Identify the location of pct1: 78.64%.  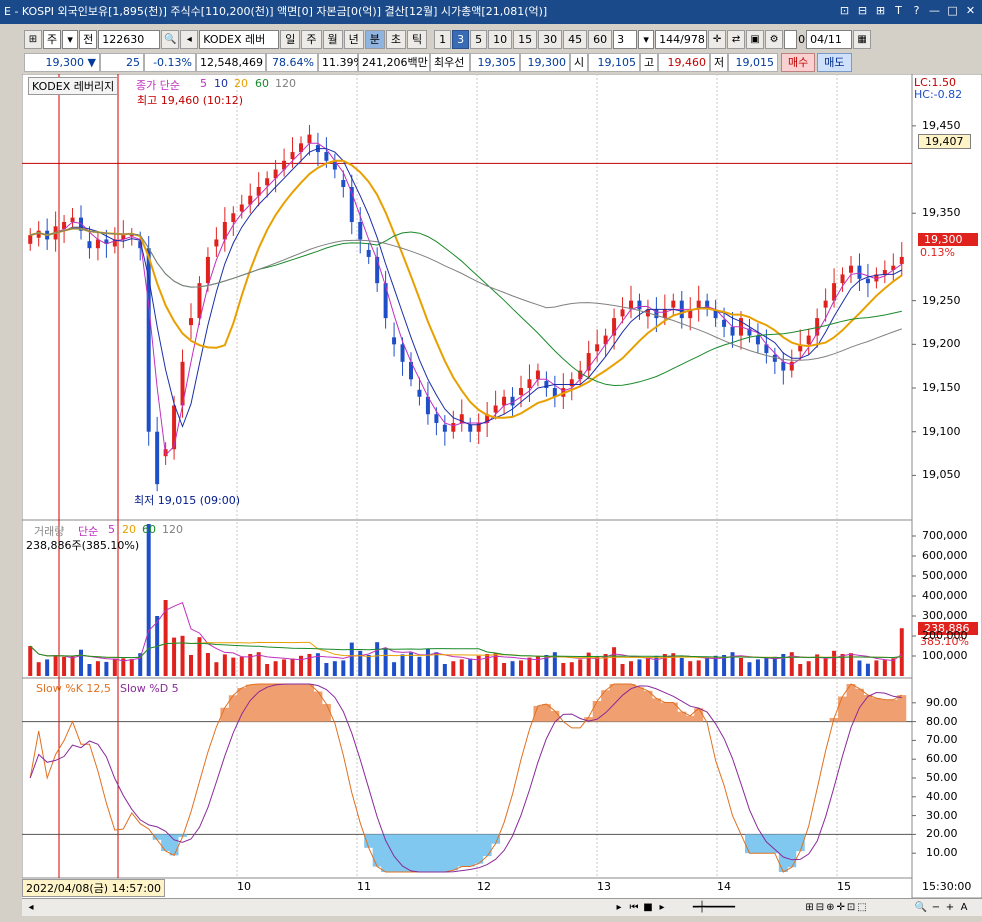
(292, 62).